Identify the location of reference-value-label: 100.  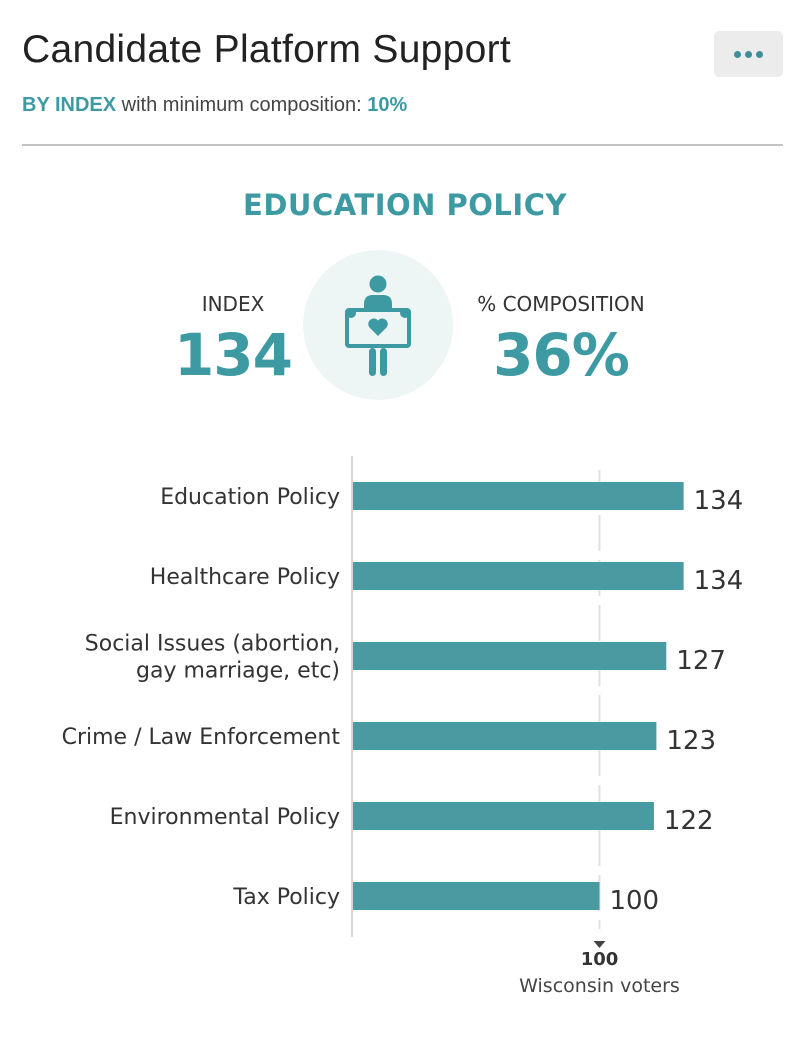
(600, 959).